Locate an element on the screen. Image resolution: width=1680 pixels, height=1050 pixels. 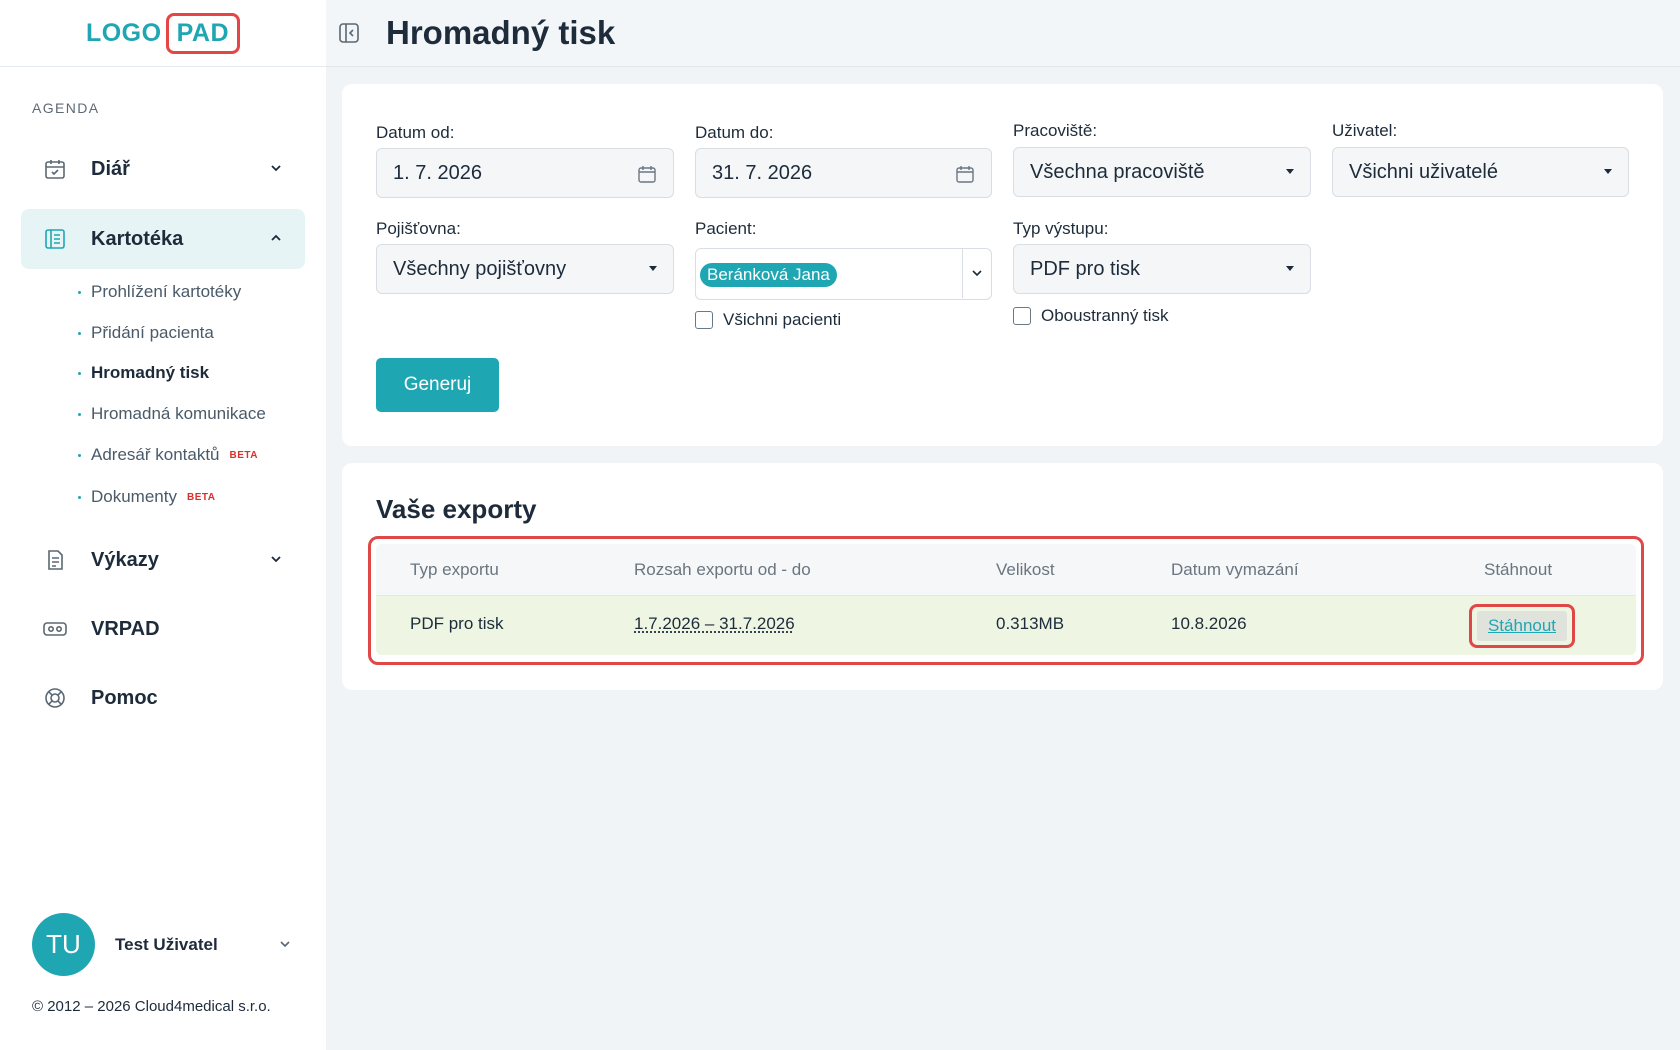
download-link: Stáhnout is located at coordinates (1522, 626).